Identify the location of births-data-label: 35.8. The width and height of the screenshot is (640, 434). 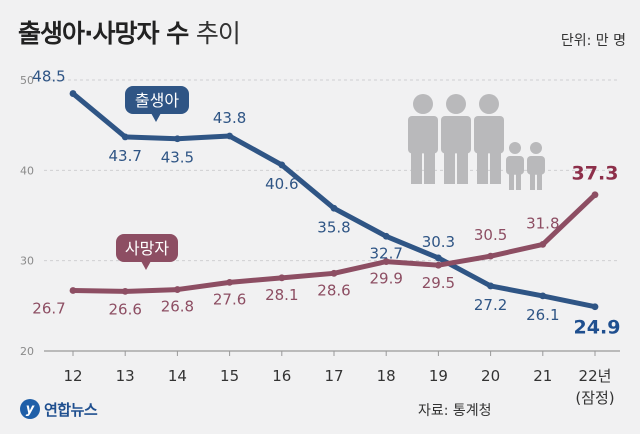
(333, 227).